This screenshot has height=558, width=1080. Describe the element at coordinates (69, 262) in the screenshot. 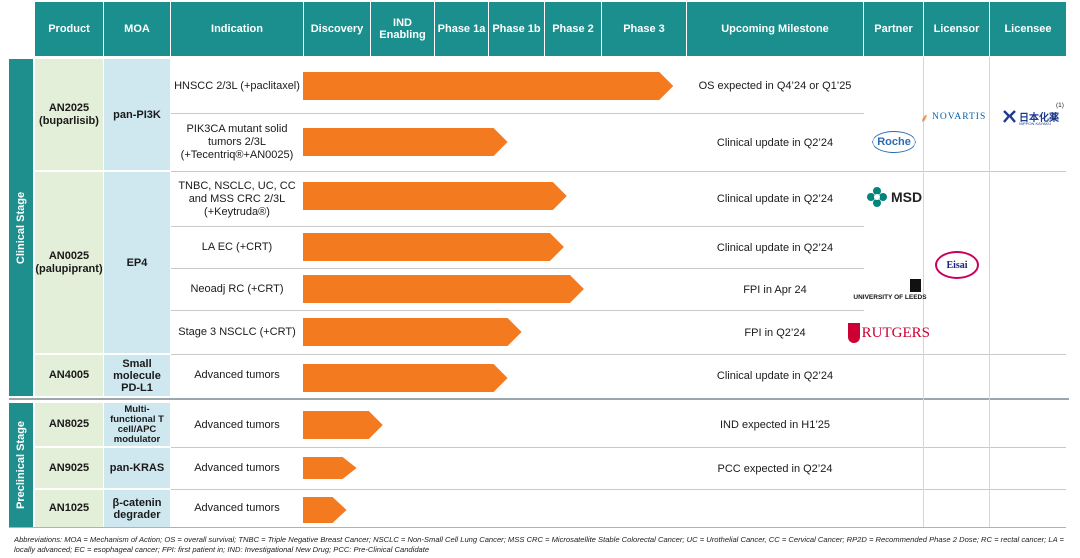

I see `product-an0025: AN0025 (palupiprant)` at that location.